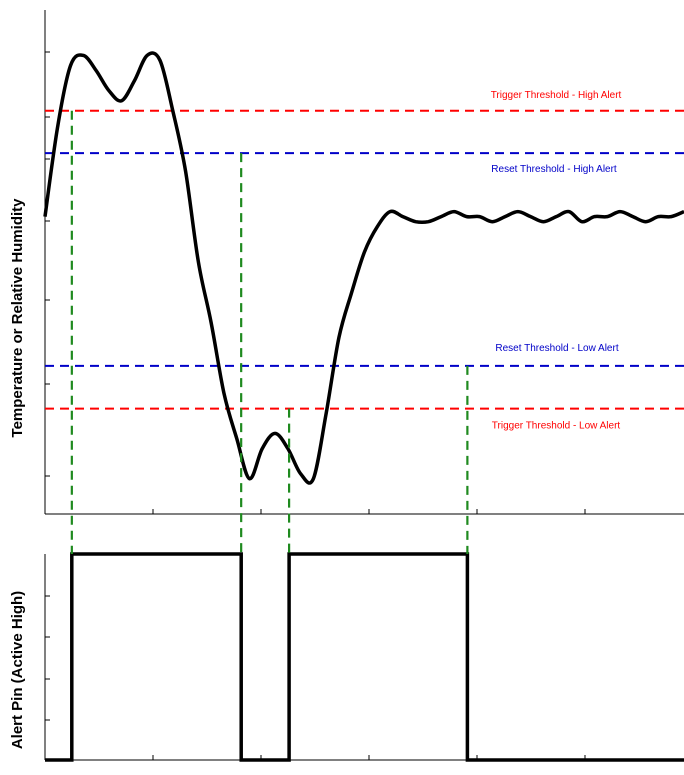  I want to click on threshold-label-2: Reset Threshold - Low Alert, so click(556, 348).